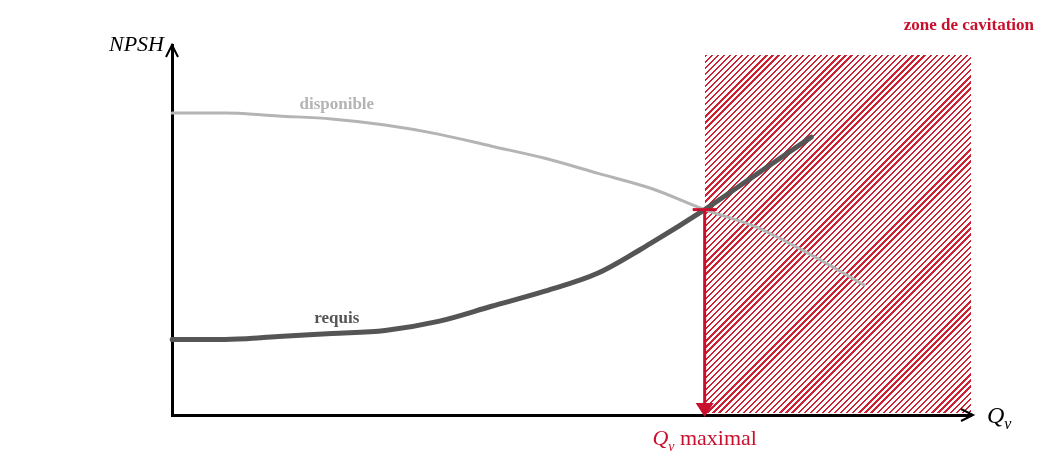 The height and width of the screenshot is (461, 1048). What do you see at coordinates (337, 318) in the screenshot?
I see `series-label: requis` at bounding box center [337, 318].